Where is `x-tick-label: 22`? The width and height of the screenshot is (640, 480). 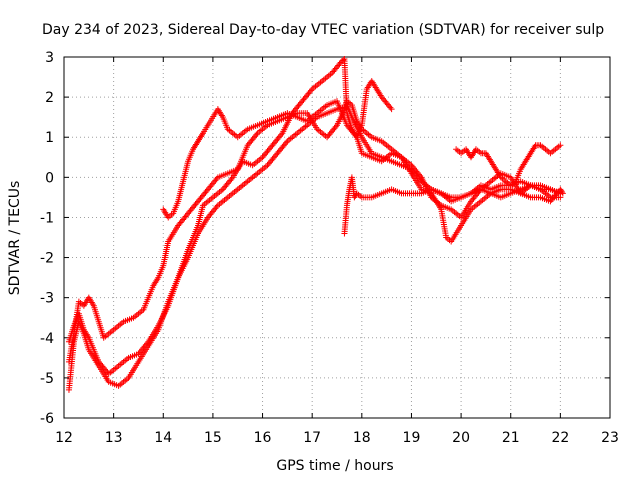 x-tick-label: 22 is located at coordinates (560, 438).